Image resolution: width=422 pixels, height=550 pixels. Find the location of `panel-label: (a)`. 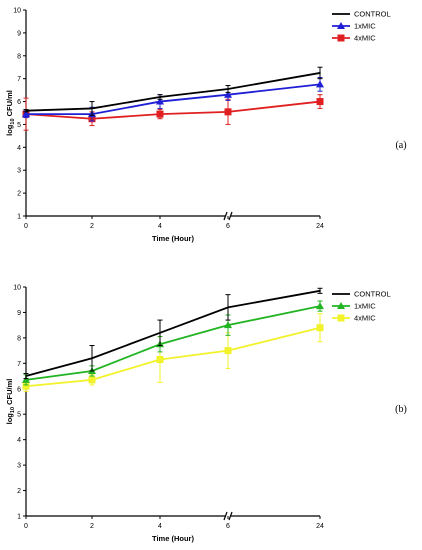

panel-label: (a) is located at coordinates (400, 145).